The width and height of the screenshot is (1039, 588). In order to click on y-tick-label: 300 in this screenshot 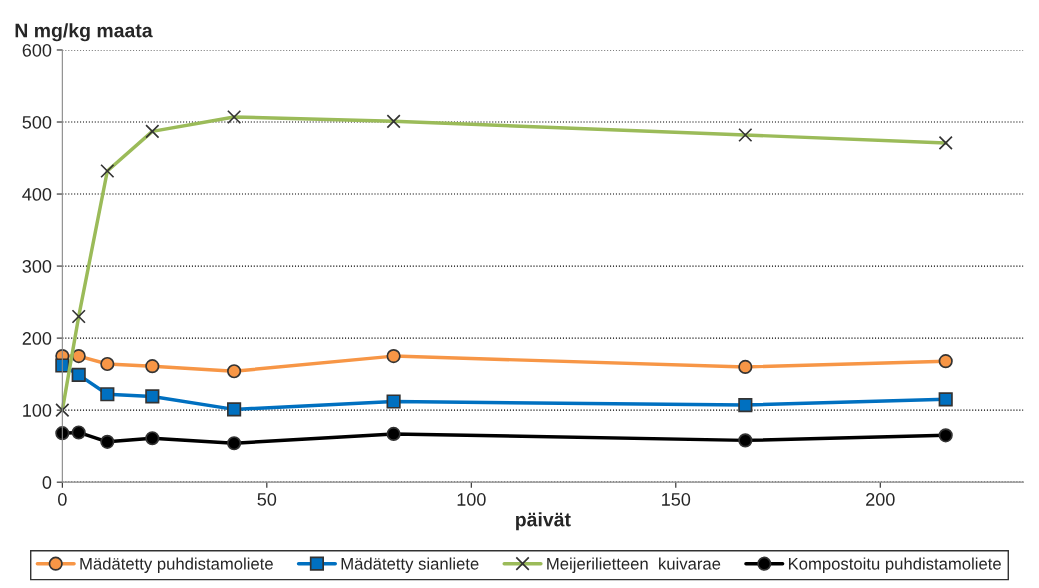, I will do `click(37, 266)`.